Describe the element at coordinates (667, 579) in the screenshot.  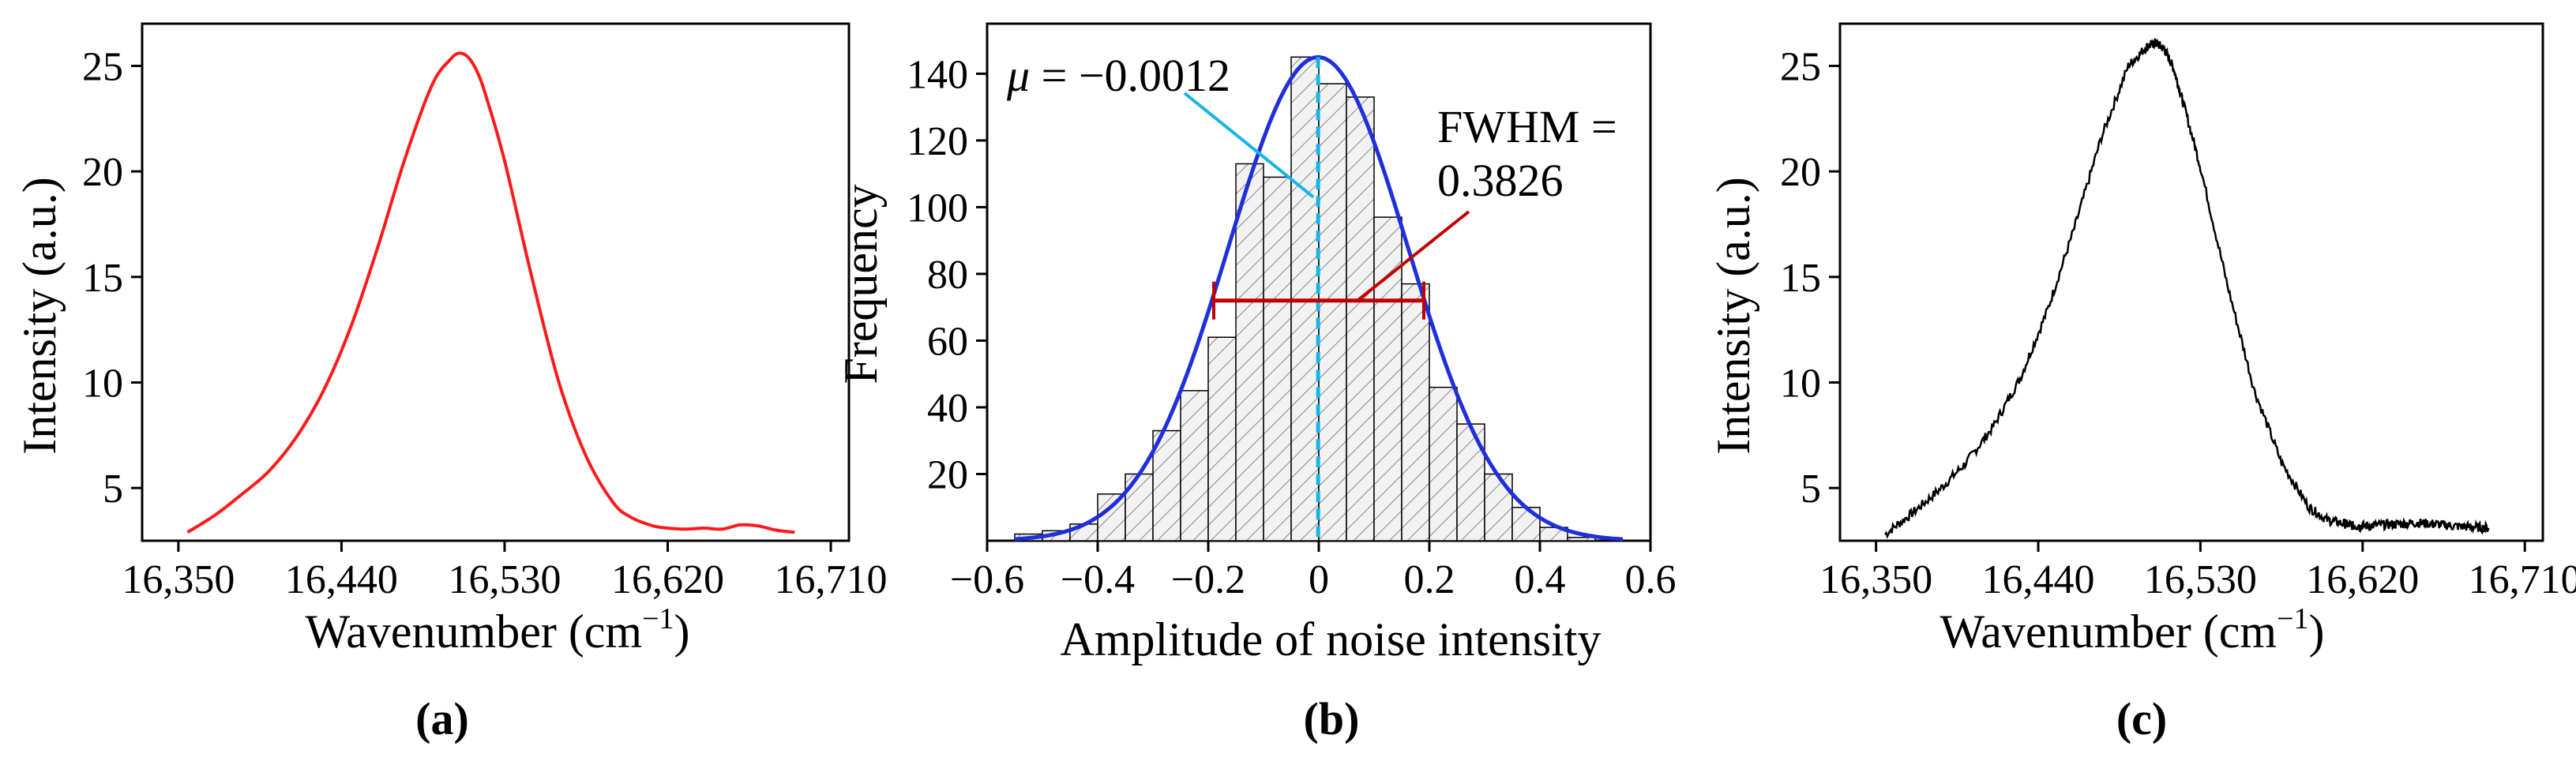
I see `panel-a-xtick-label: 16,620` at that location.